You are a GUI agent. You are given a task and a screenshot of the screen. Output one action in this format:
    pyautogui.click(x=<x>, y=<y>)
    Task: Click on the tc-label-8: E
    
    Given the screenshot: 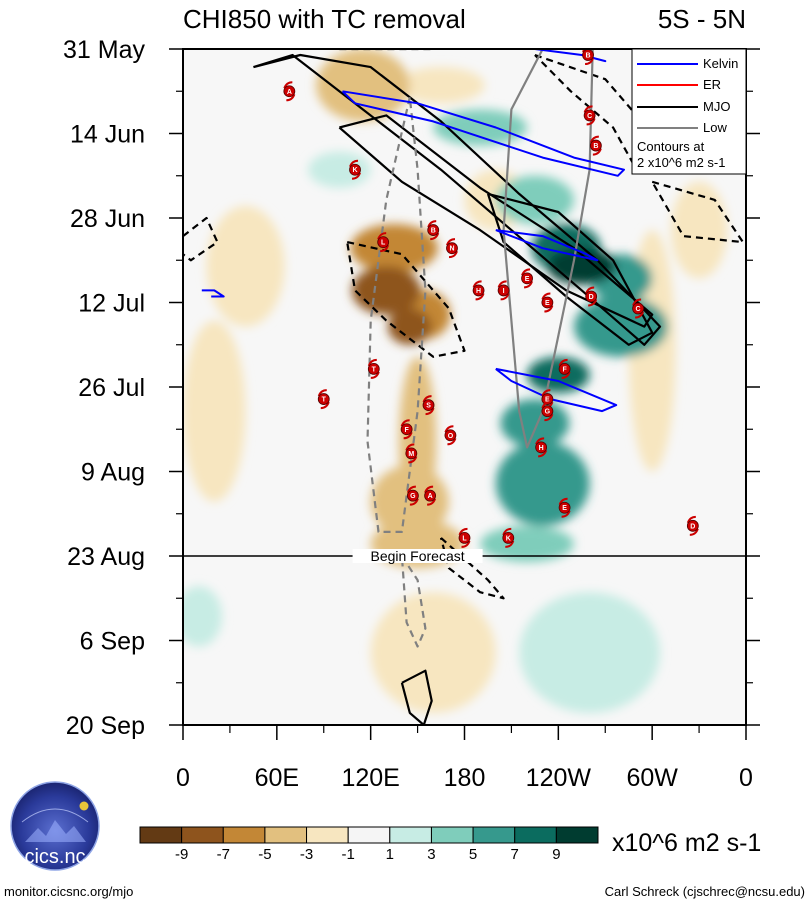 What is the action you would take?
    pyautogui.click(x=527, y=279)
    